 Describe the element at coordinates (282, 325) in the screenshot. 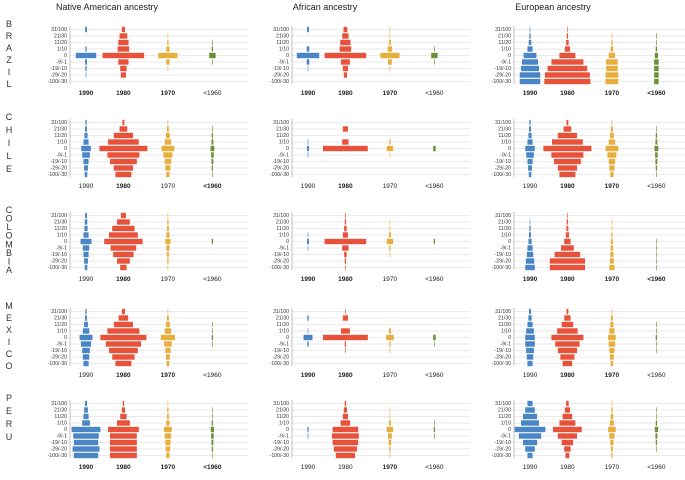

I see `panel-mexico-1-tick-label: 11/20` at that location.